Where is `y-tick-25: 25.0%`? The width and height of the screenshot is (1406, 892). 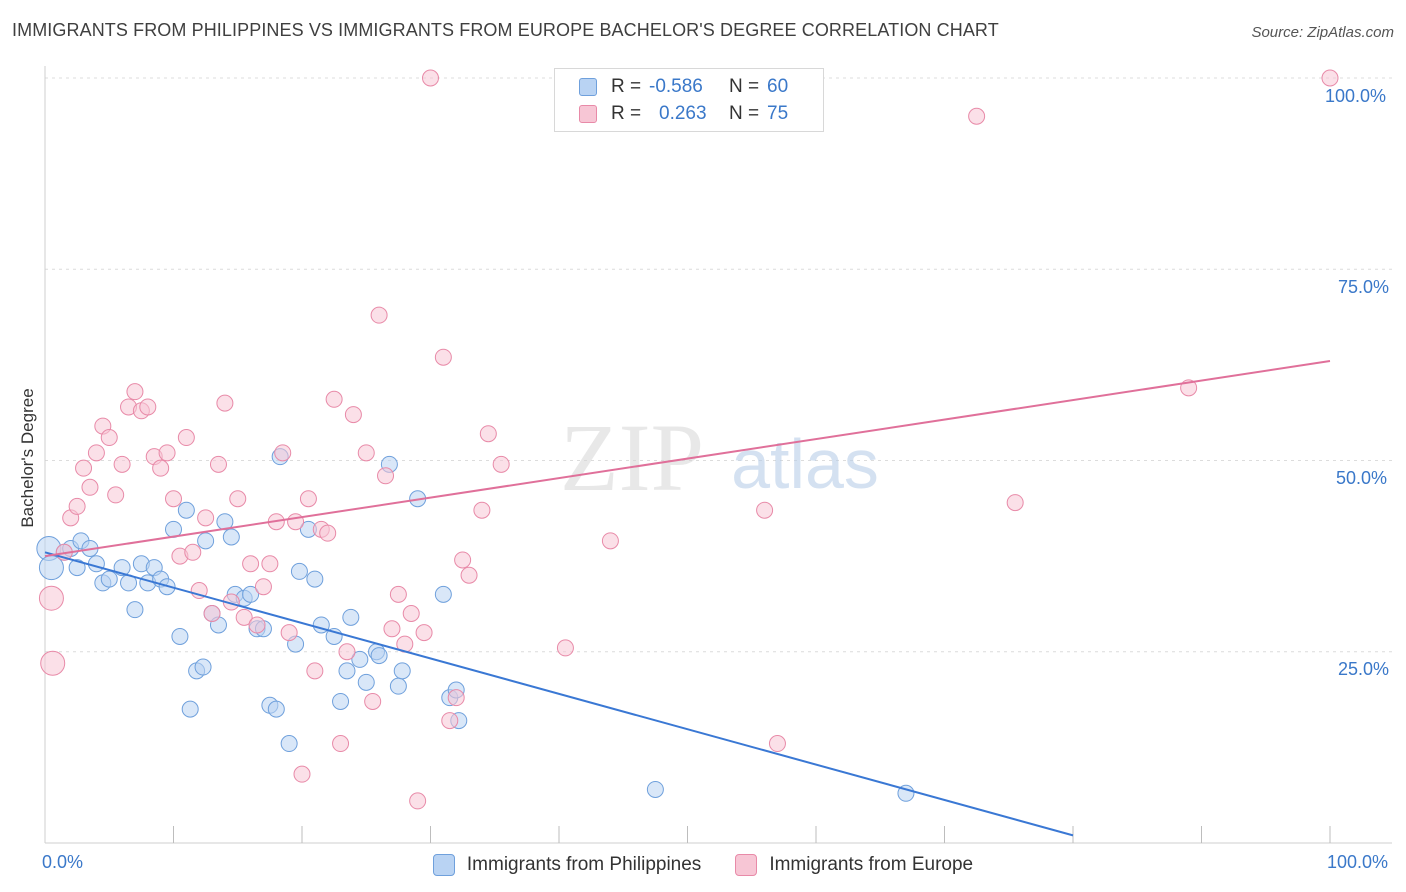
y-tick-25: 25.0% is located at coordinates (1364, 669).